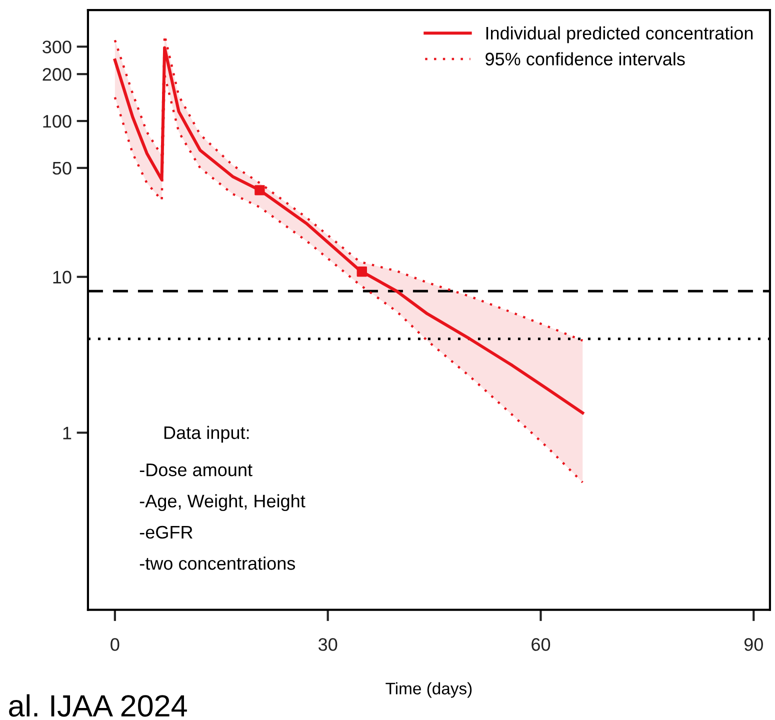 The image size is (775, 720). Describe the element at coordinates (166, 532) in the screenshot. I see `annotation: -eGFR` at that location.